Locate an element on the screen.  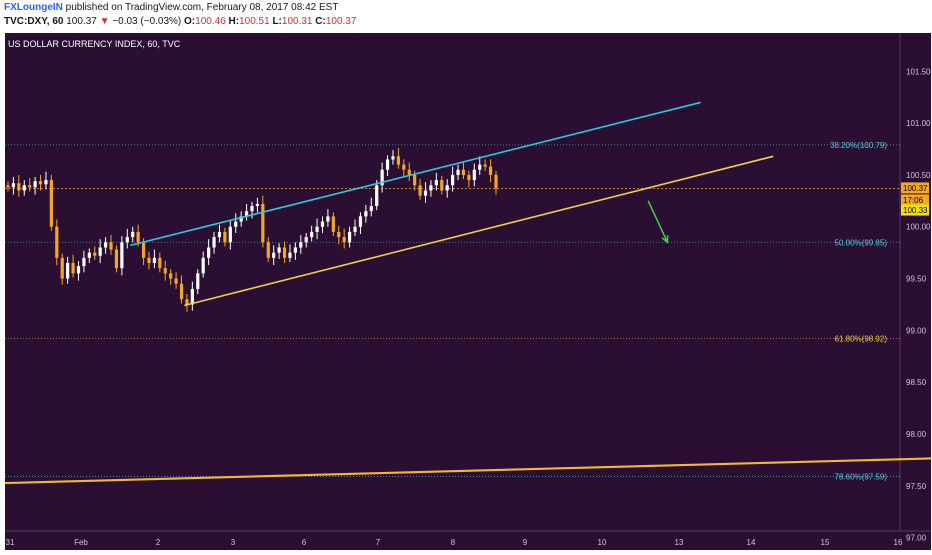
y-tick-label: 100.00 is located at coordinates (918, 227).